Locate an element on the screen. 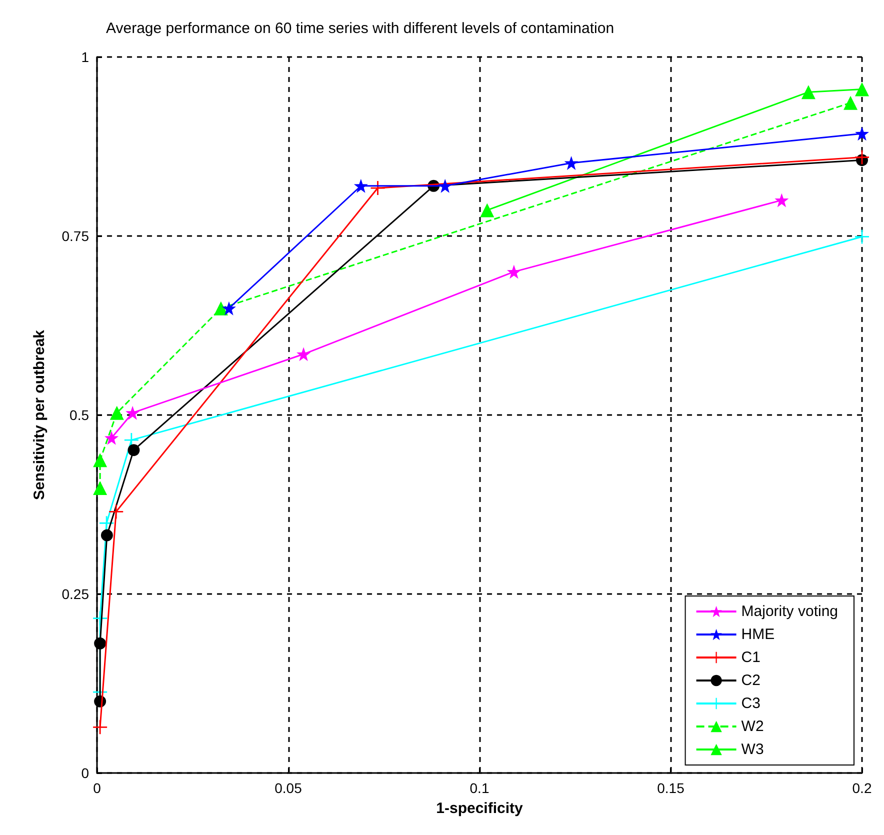 Image resolution: width=884 pixels, height=835 pixels. x-axis-title: 1-specificity is located at coordinates (480, 808).